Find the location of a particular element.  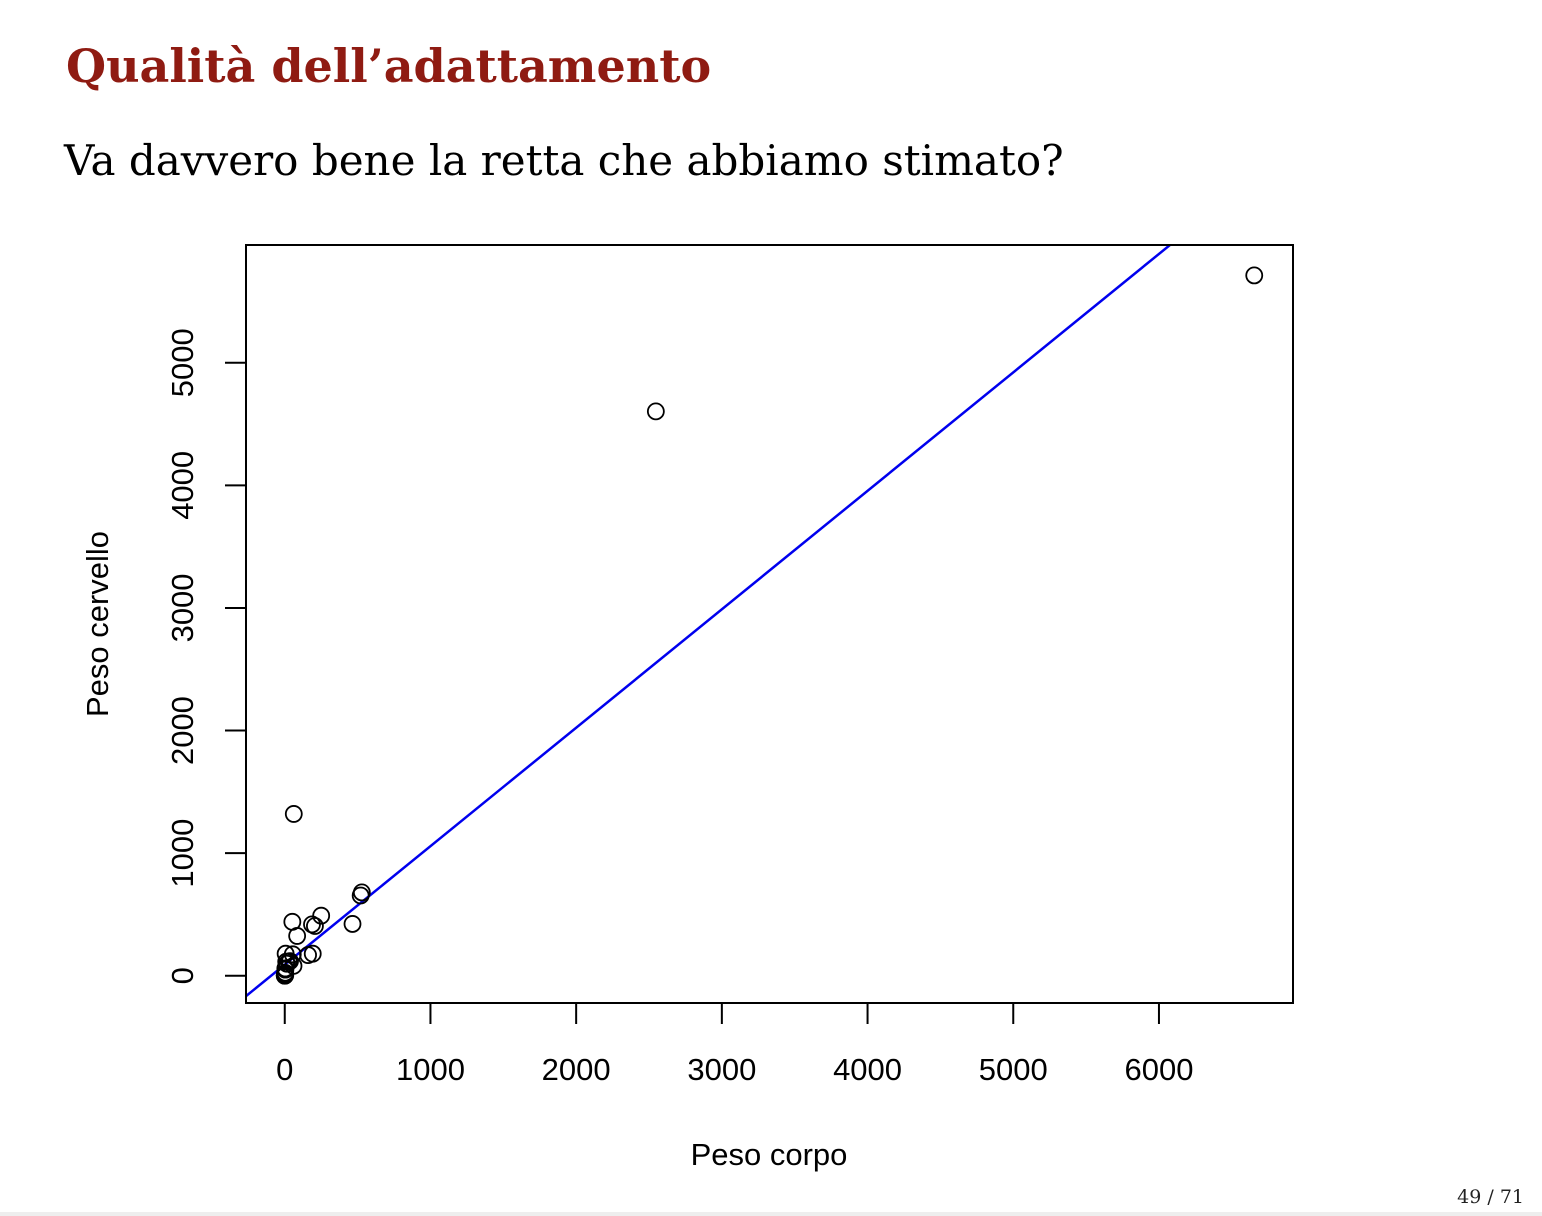

x-tick-label: 3000 is located at coordinates (721, 1069).